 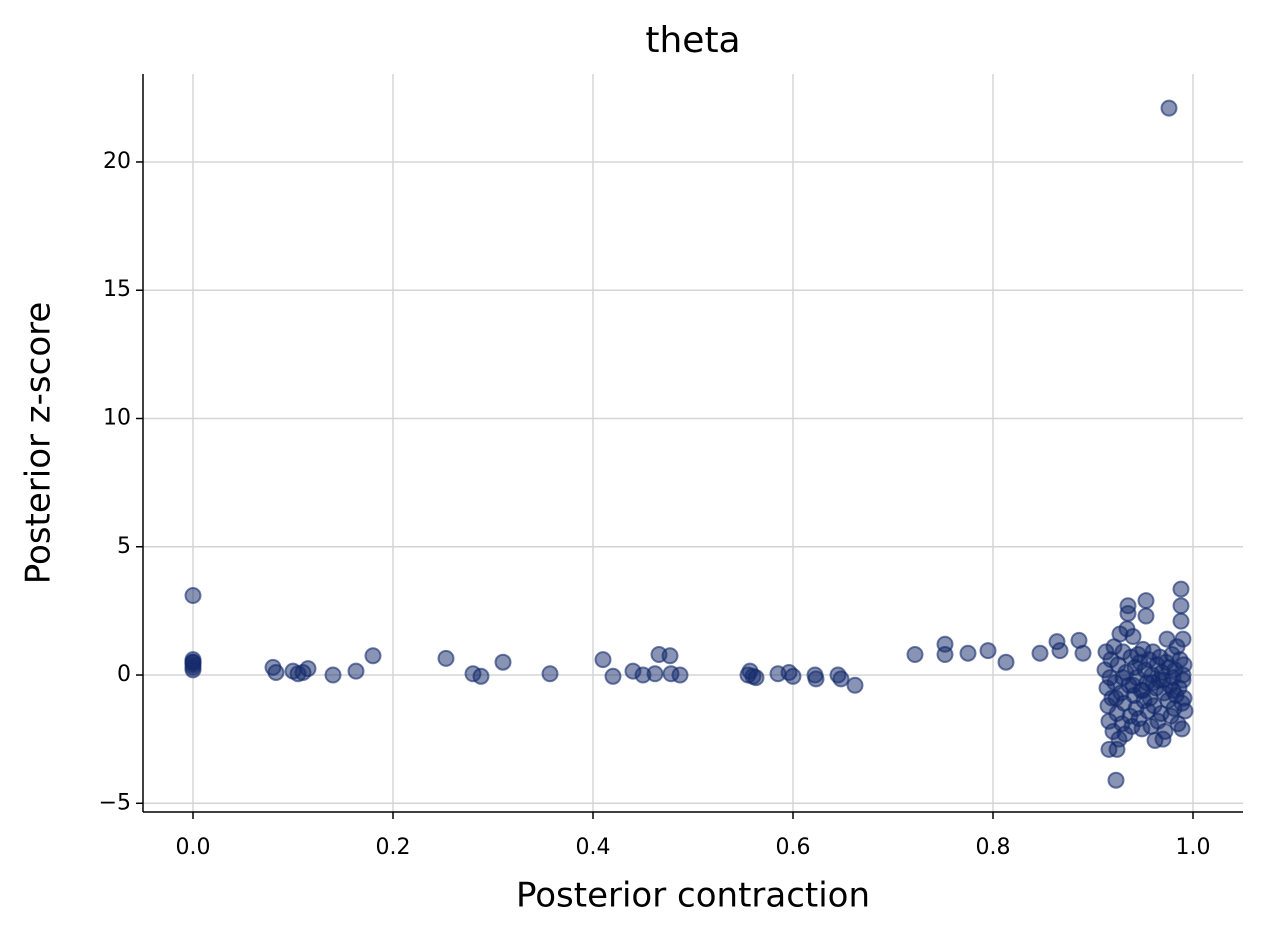 I want to click on chart-title: theta, so click(x=692, y=40).